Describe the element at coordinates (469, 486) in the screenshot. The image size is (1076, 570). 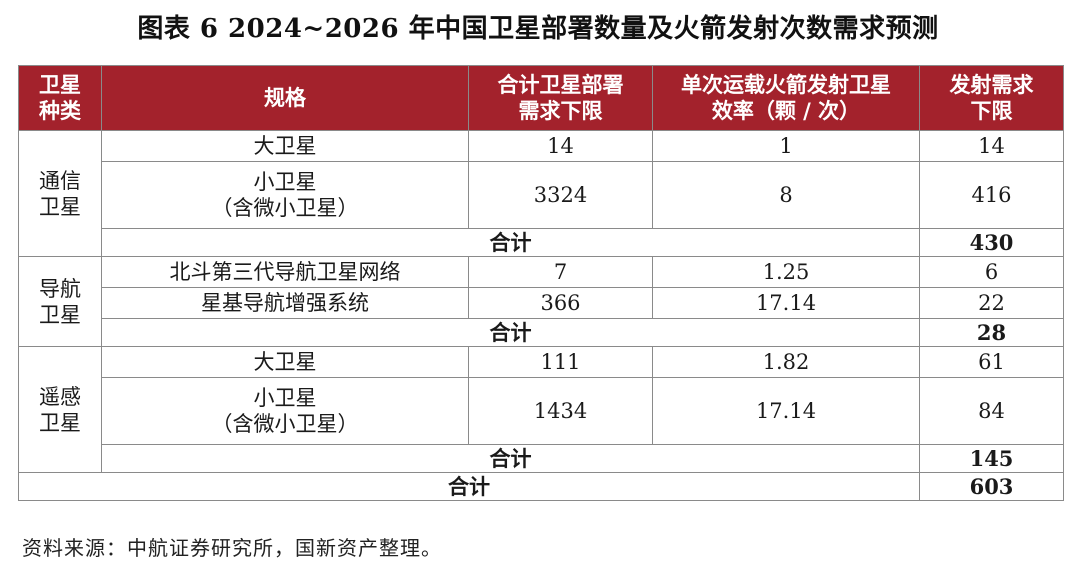
I see `grand-total-label: 合计` at that location.